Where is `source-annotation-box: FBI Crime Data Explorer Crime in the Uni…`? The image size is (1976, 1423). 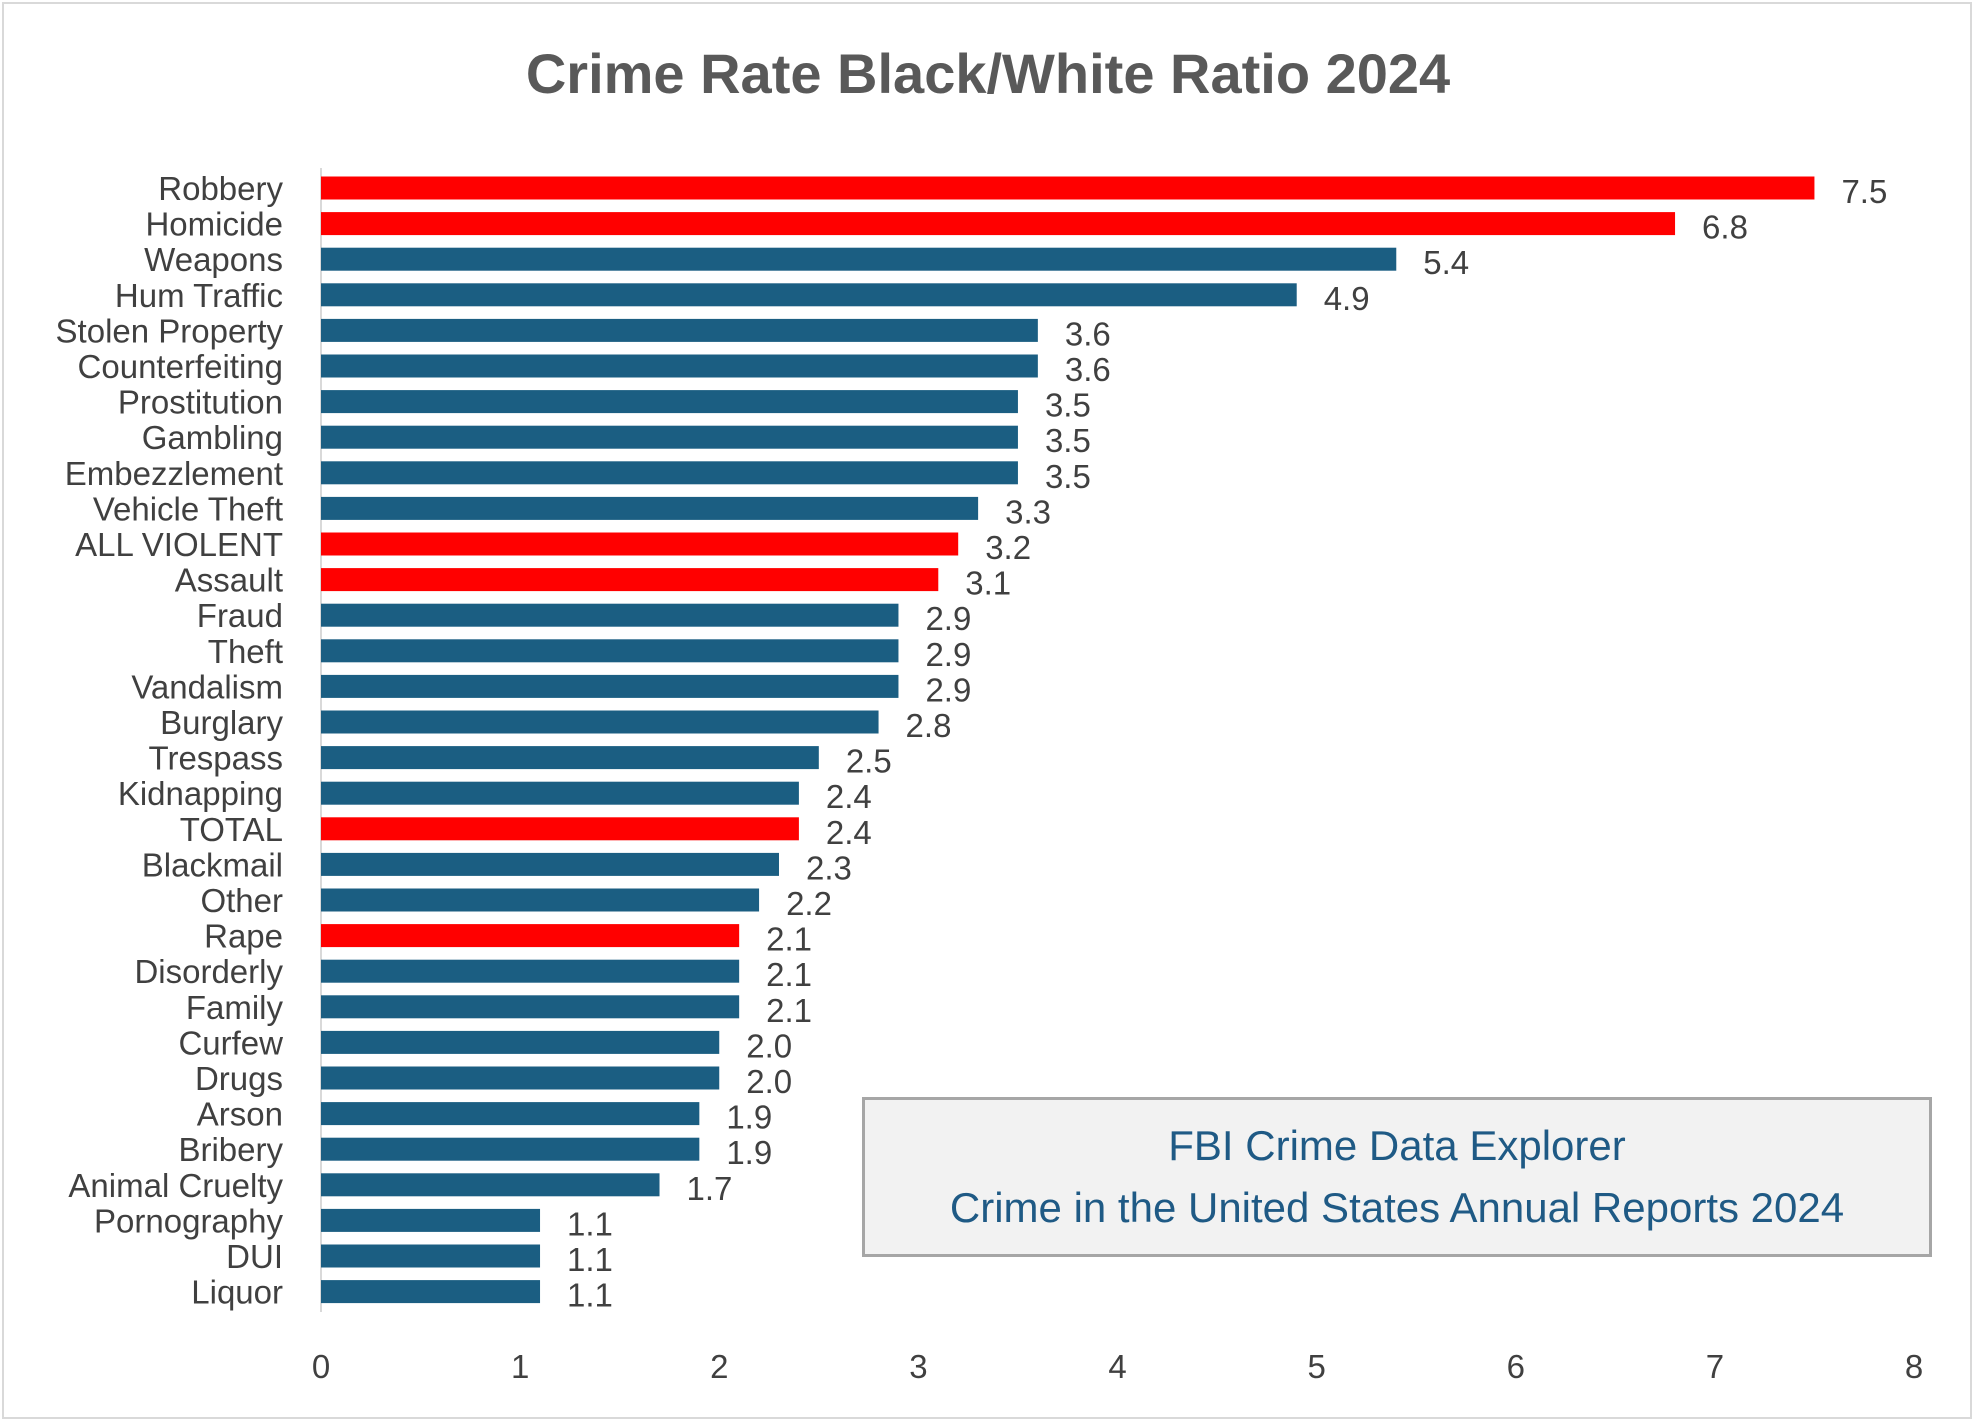
source-annotation-box: FBI Crime Data Explorer Crime in the Uni… is located at coordinates (1397, 1177).